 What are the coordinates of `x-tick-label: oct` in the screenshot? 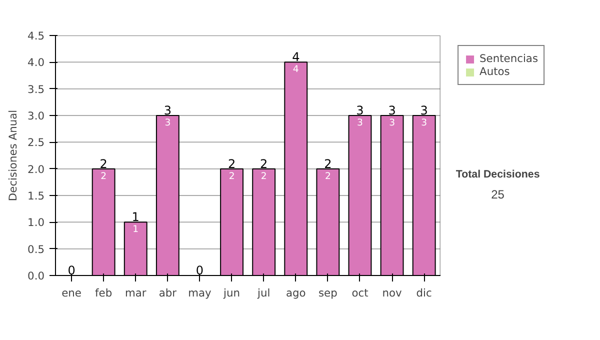 It's located at (360, 293).